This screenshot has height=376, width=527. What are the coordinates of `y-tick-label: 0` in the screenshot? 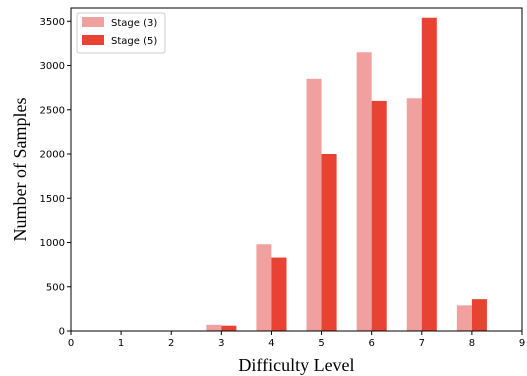 It's located at (62, 332).